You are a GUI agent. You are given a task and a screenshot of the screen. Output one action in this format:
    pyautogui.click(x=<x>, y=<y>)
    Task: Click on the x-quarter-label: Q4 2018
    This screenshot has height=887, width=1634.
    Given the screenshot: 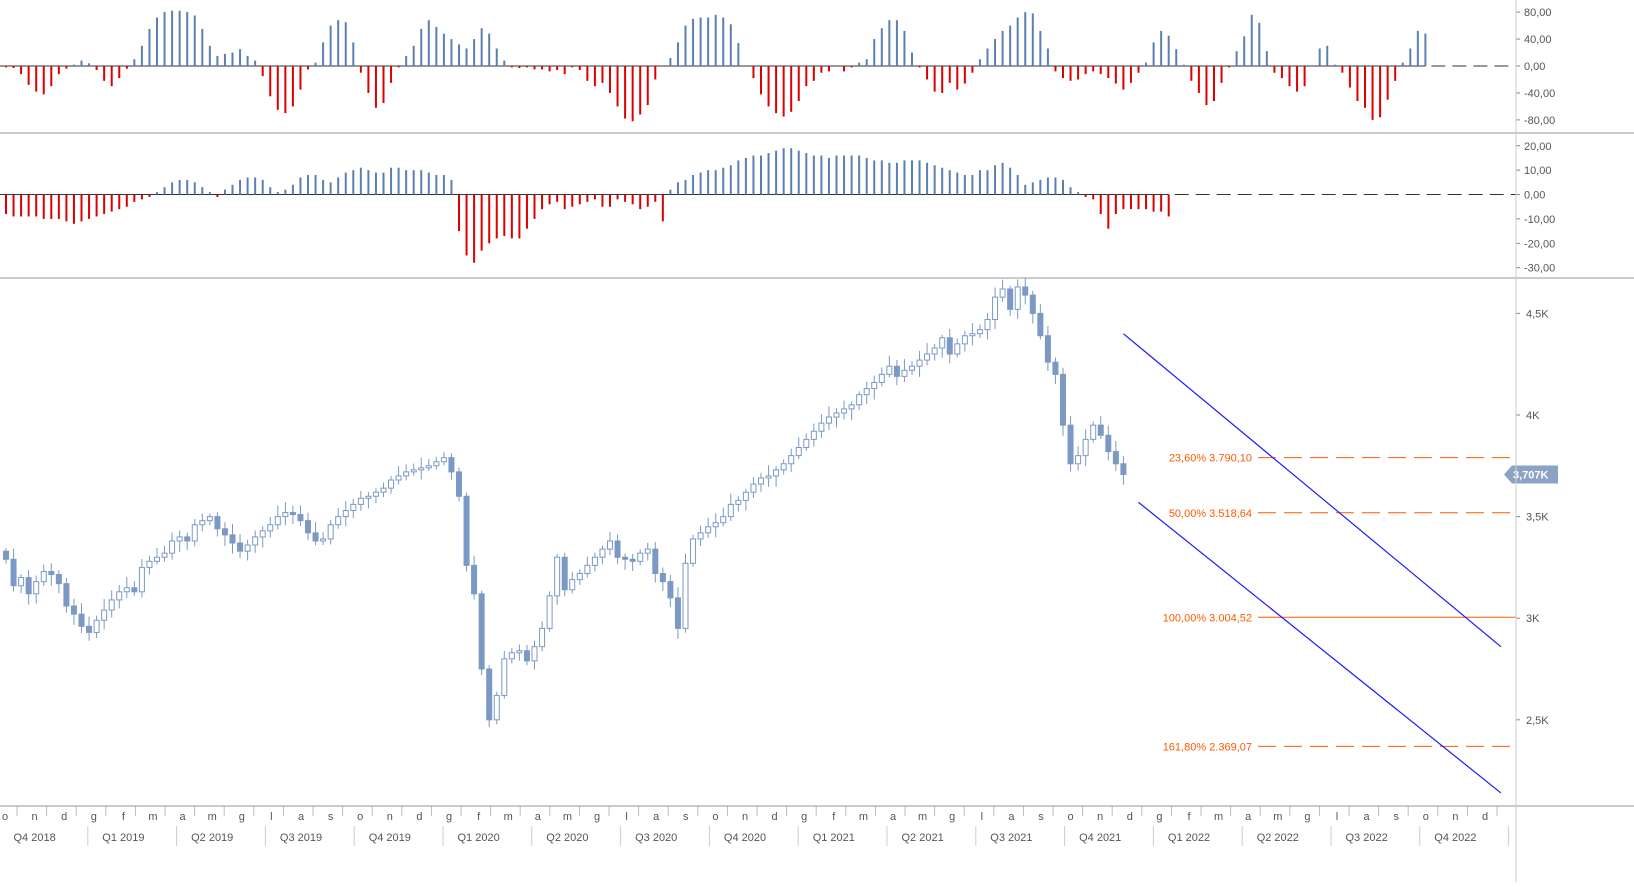 What is the action you would take?
    pyautogui.click(x=34, y=838)
    